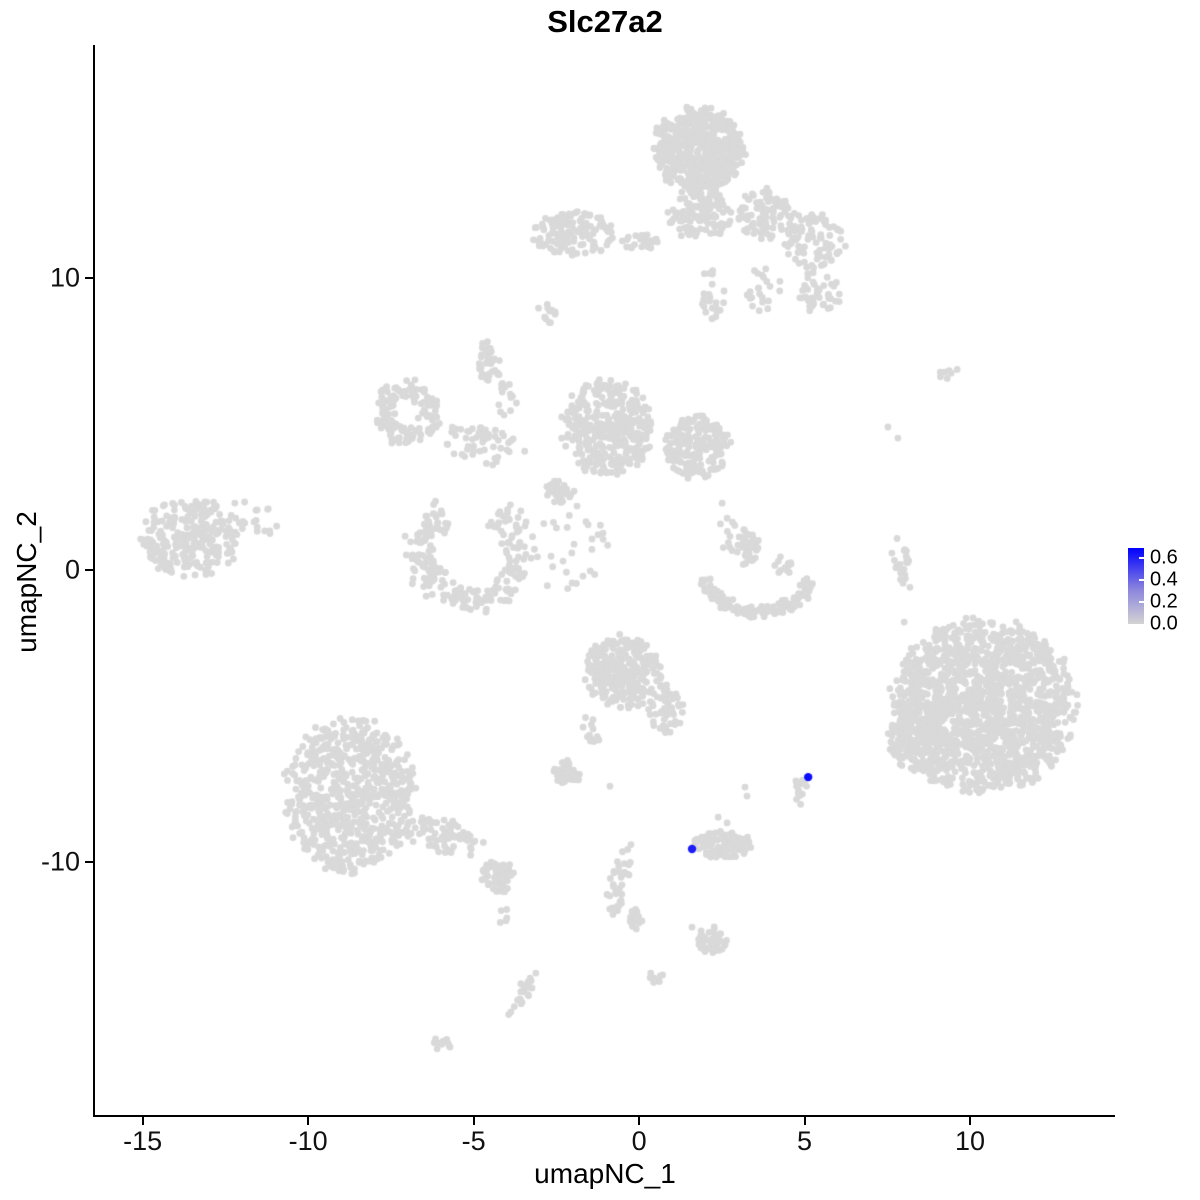 Image resolution: width=1200 pixels, height=1200 pixels. I want to click on y-tick-label: -10, so click(60, 861).